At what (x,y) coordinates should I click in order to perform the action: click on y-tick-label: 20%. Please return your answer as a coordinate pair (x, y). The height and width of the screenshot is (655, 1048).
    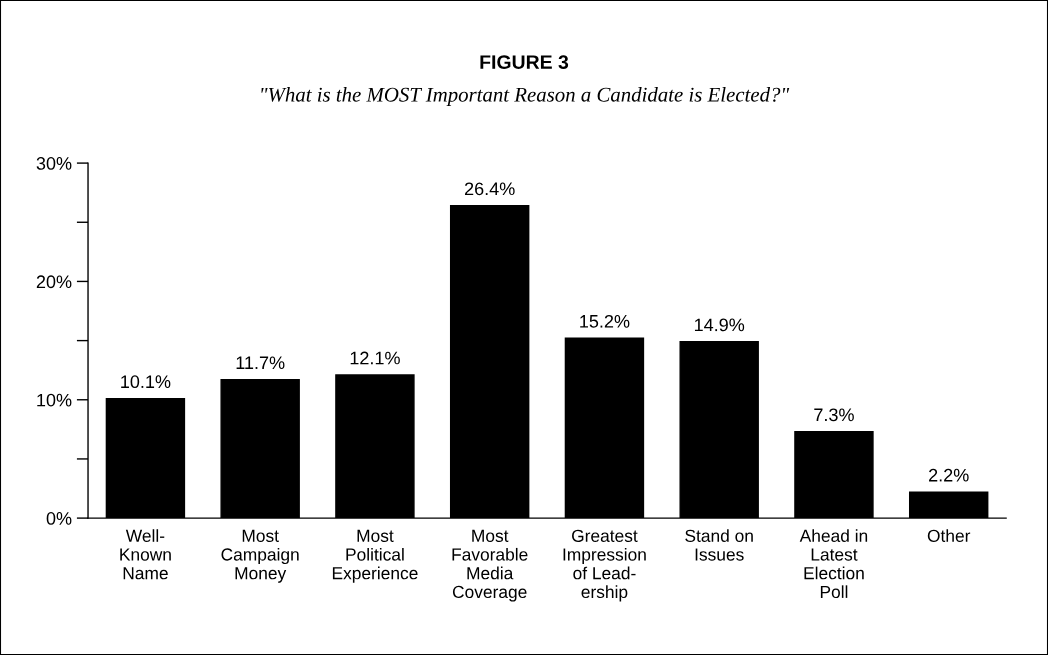
    Looking at the image, I should click on (54, 282).